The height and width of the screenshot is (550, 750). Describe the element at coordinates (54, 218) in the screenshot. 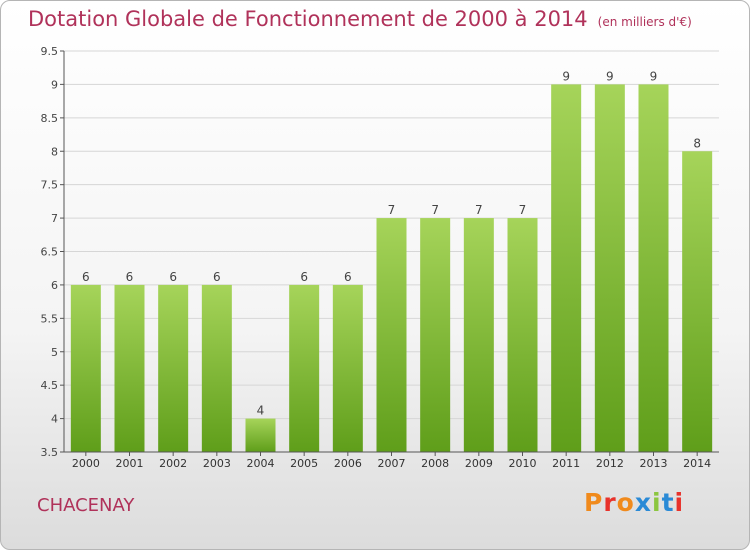

I see `y-tick-label: 7` at that location.